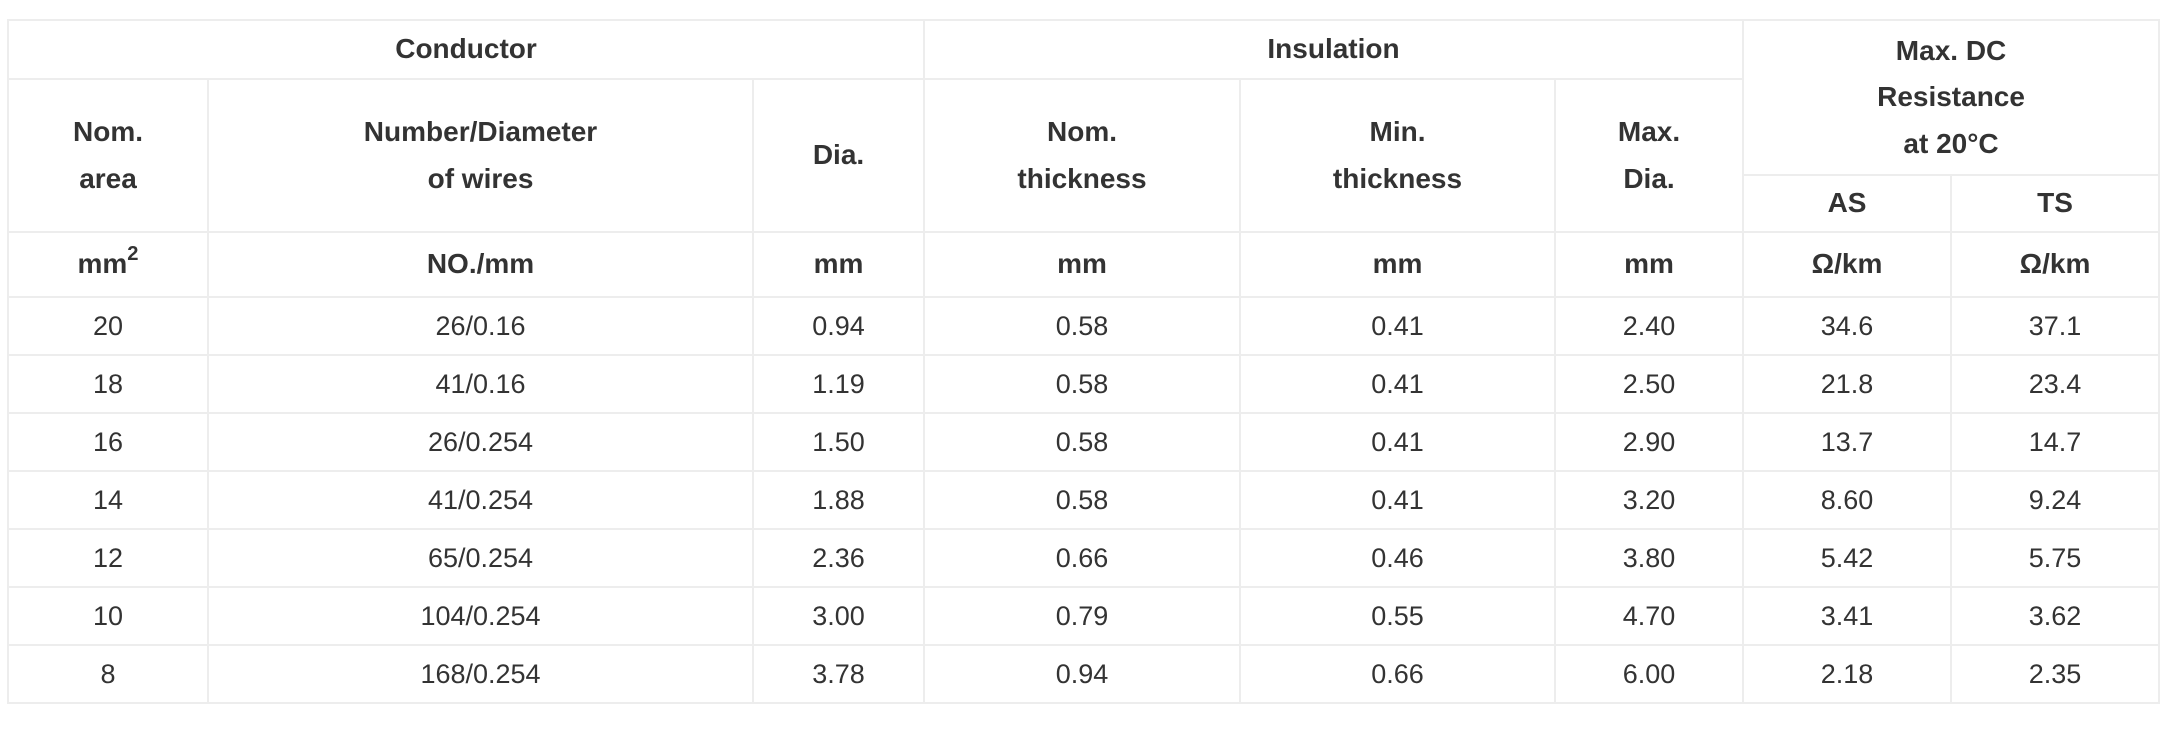 This screenshot has height=734, width=2164. Describe the element at coordinates (1847, 500) in the screenshot. I see `cell-as: 8.60` at that location.